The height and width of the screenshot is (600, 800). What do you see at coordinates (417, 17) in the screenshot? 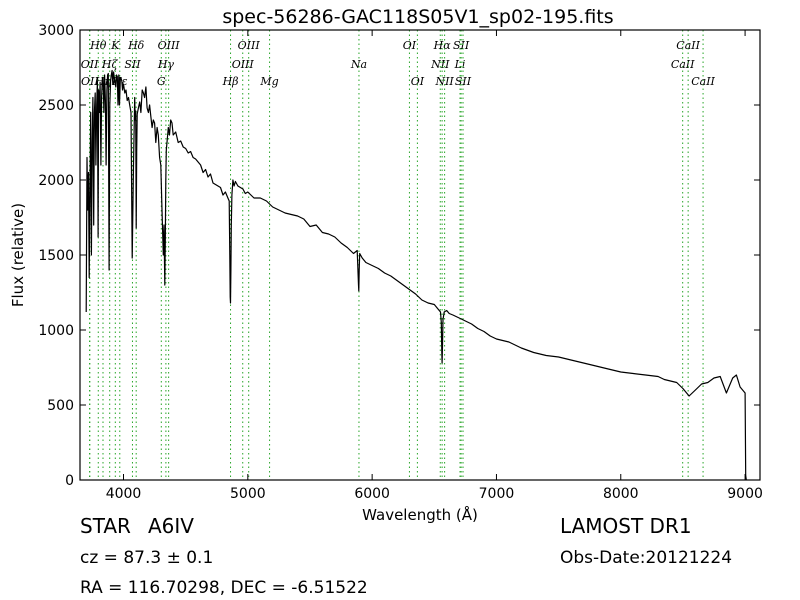
I see `chart-title: spec-56286-GAC118S05V1_sp02-195.fits` at bounding box center [417, 17].